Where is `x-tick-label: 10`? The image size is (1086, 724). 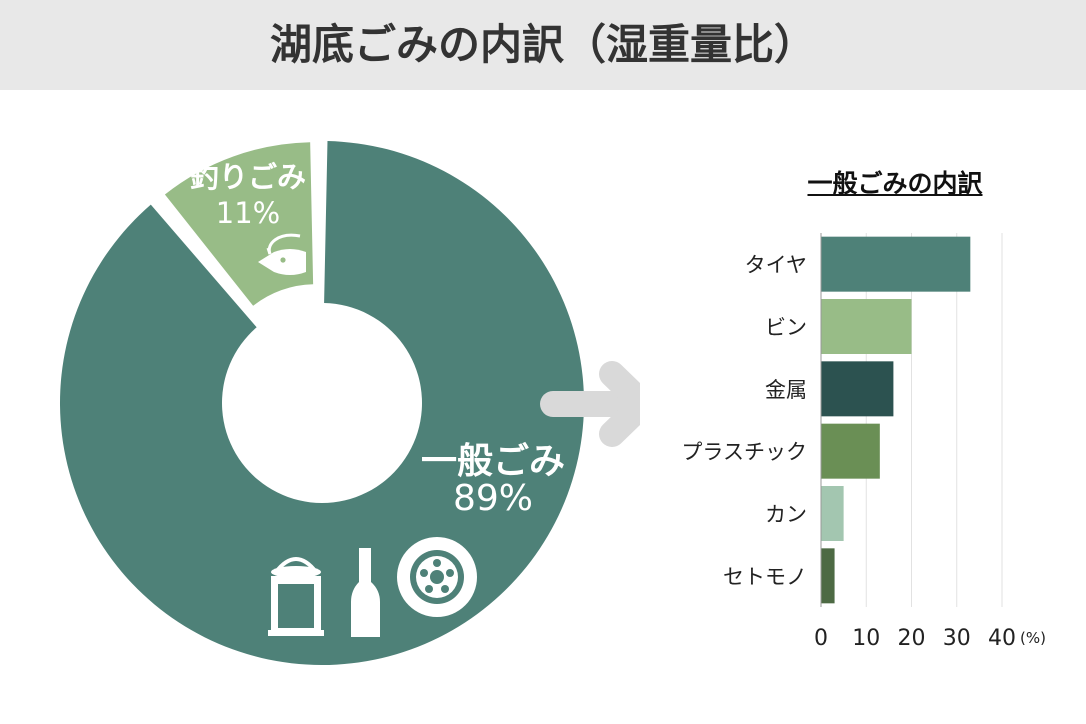 x-tick-label: 10 is located at coordinates (866, 638).